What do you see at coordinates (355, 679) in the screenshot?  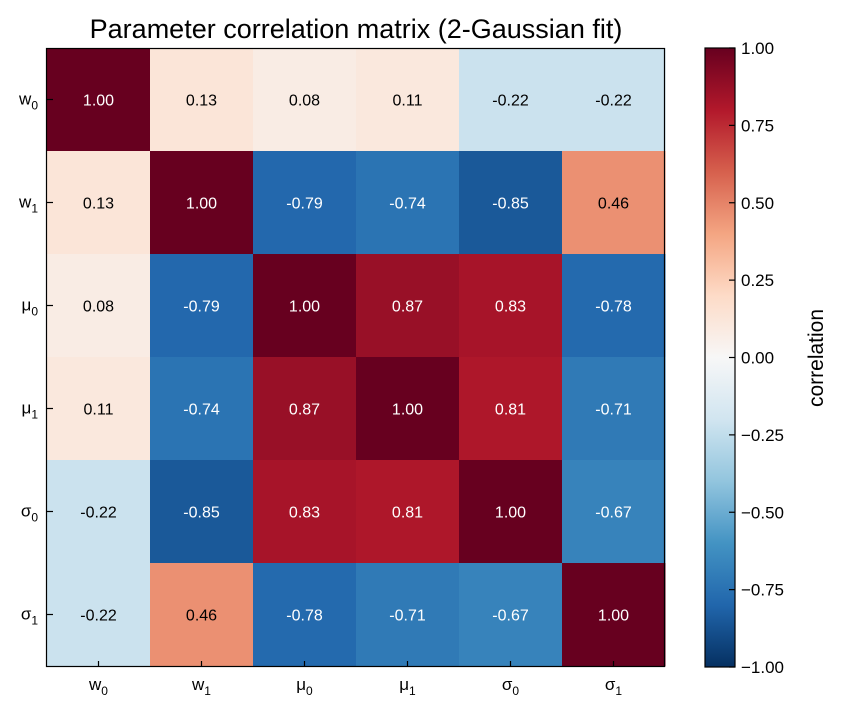 I see `x-axis: w0 w1 μ0 μ1 σ0 σ1` at bounding box center [355, 679].